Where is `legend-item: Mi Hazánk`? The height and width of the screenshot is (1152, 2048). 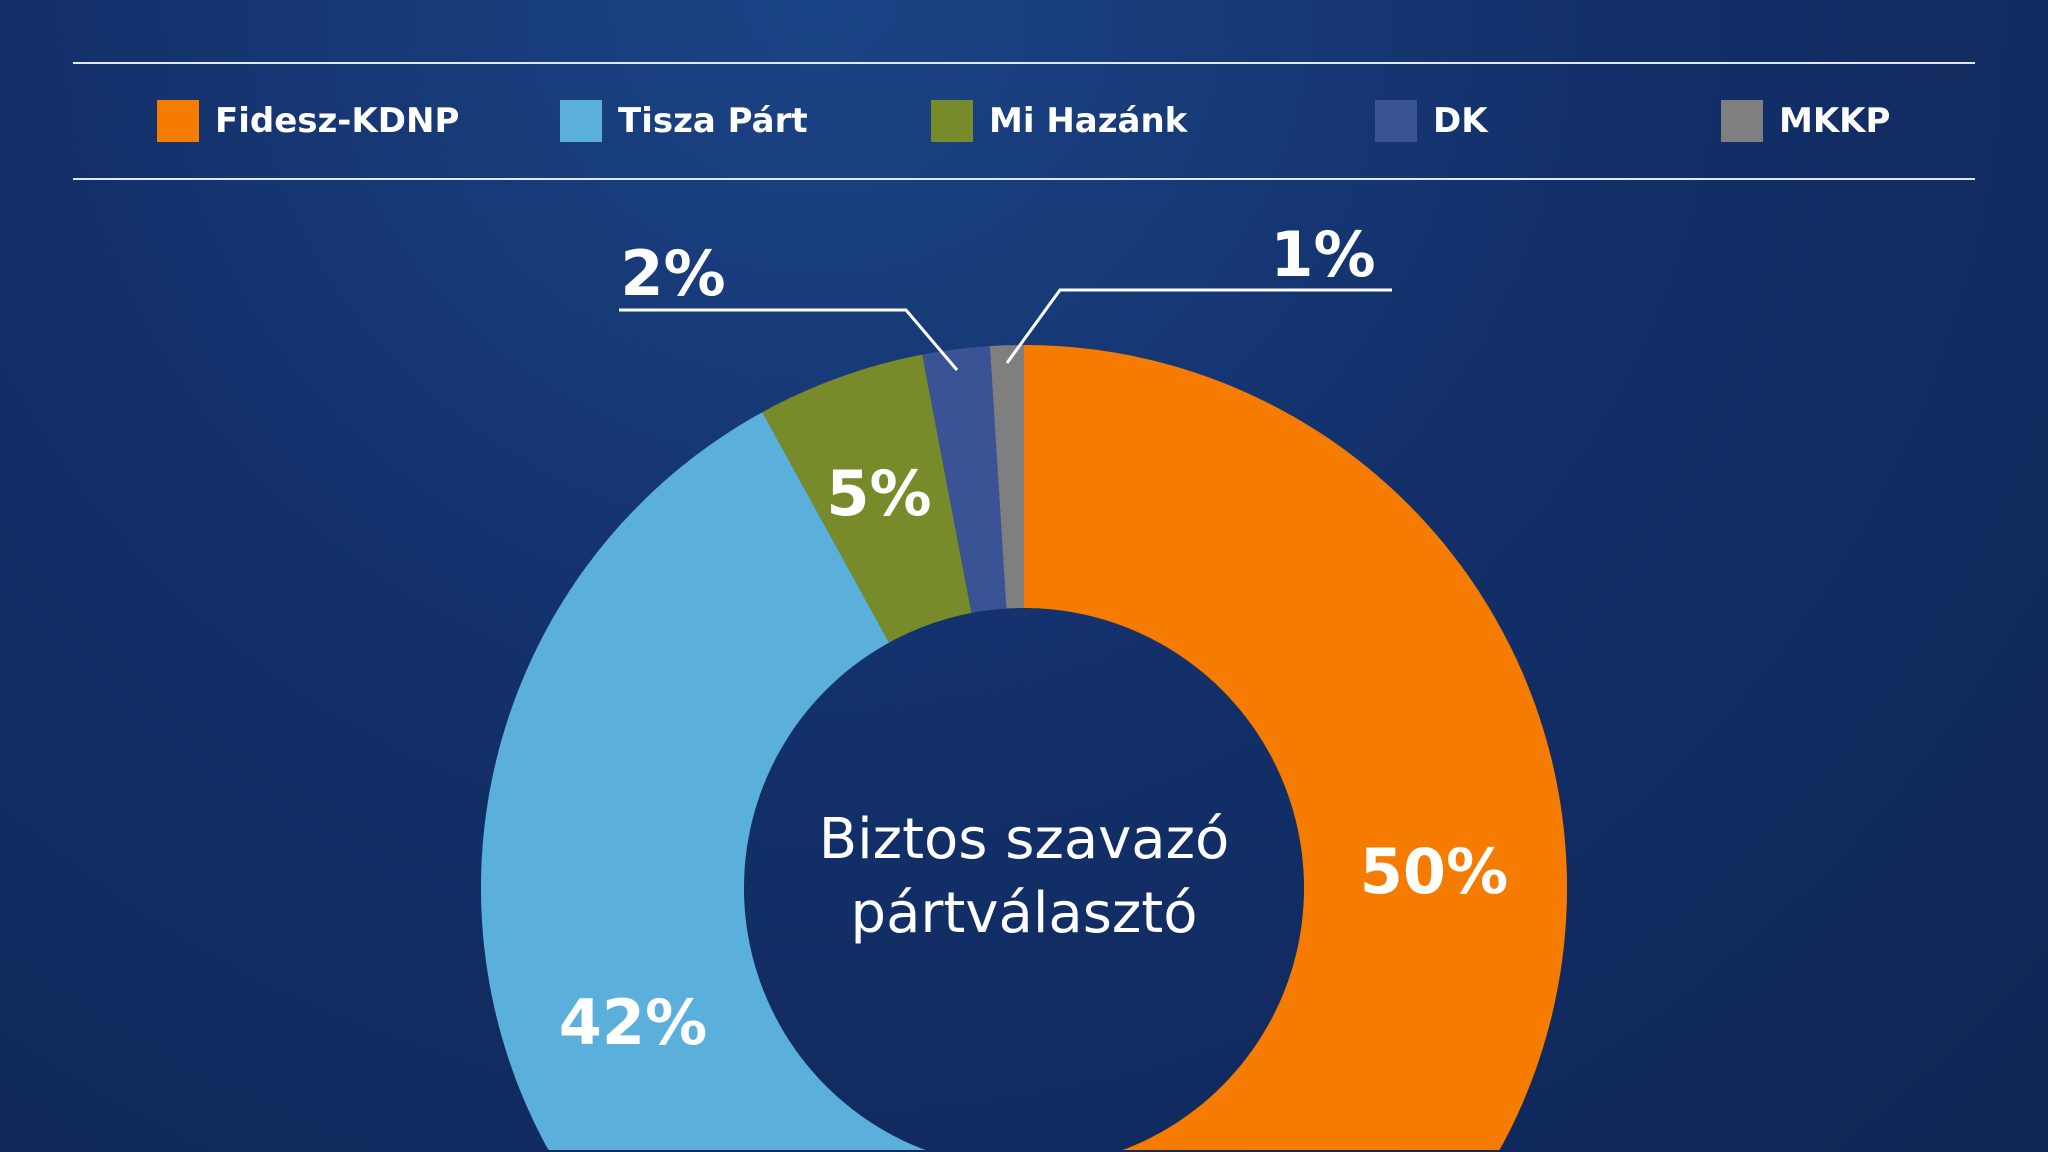 legend-item: Mi Hazánk is located at coordinates (1059, 121).